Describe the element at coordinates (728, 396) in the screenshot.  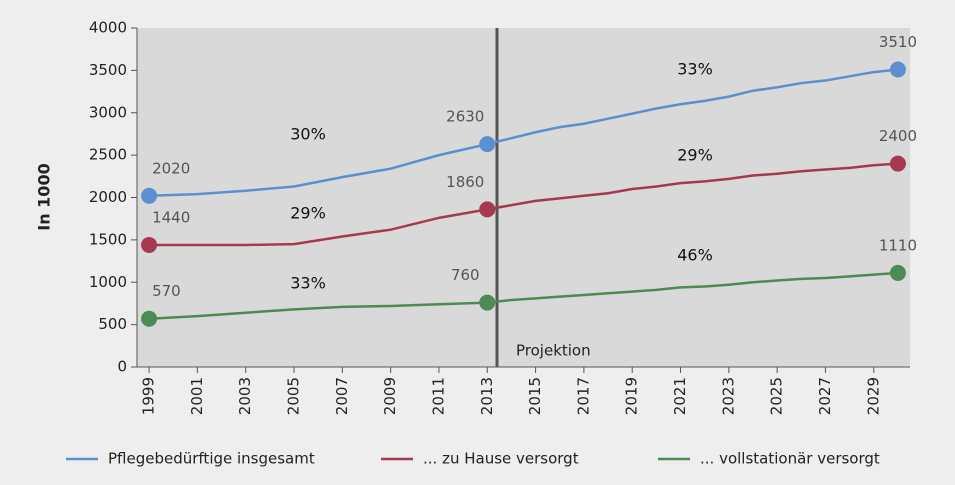
I see `x-tick-label: 2023` at that location.